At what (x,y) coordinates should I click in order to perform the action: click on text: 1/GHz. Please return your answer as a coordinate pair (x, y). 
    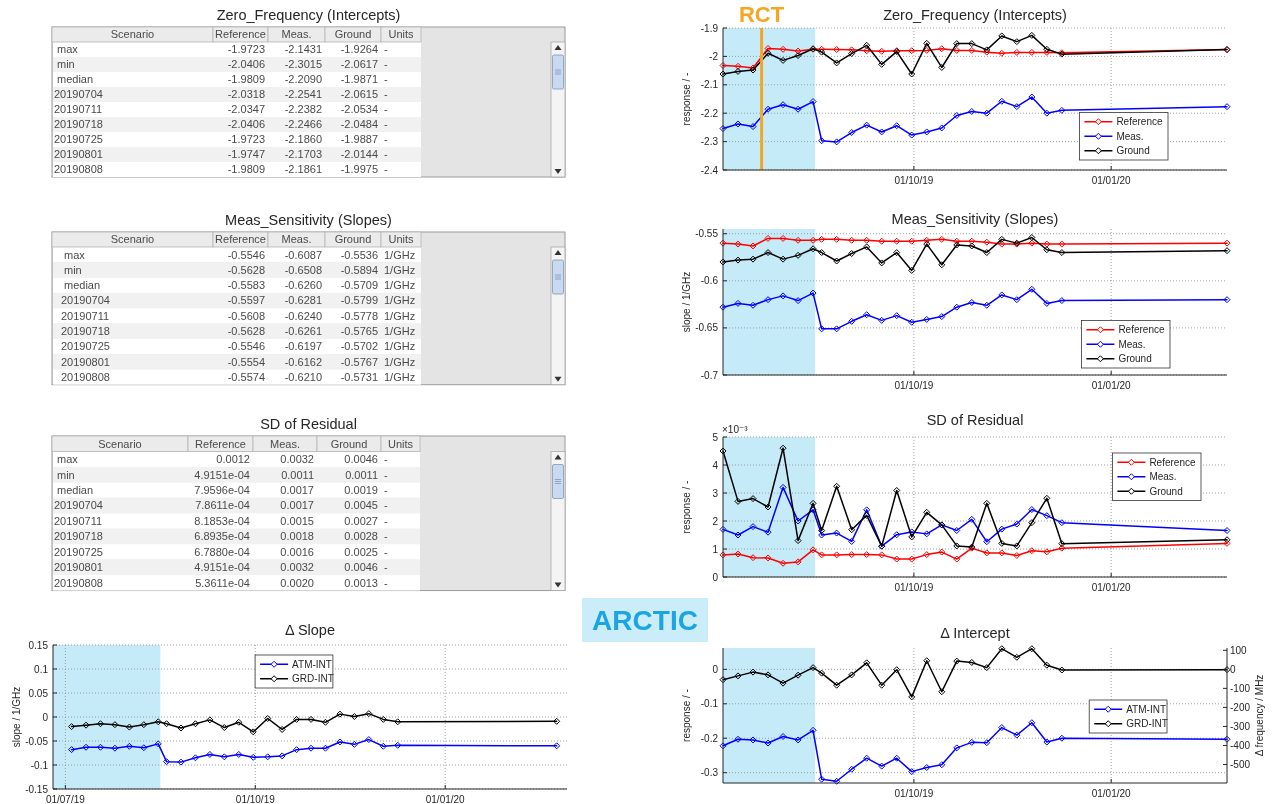
    Looking at the image, I should click on (400, 269).